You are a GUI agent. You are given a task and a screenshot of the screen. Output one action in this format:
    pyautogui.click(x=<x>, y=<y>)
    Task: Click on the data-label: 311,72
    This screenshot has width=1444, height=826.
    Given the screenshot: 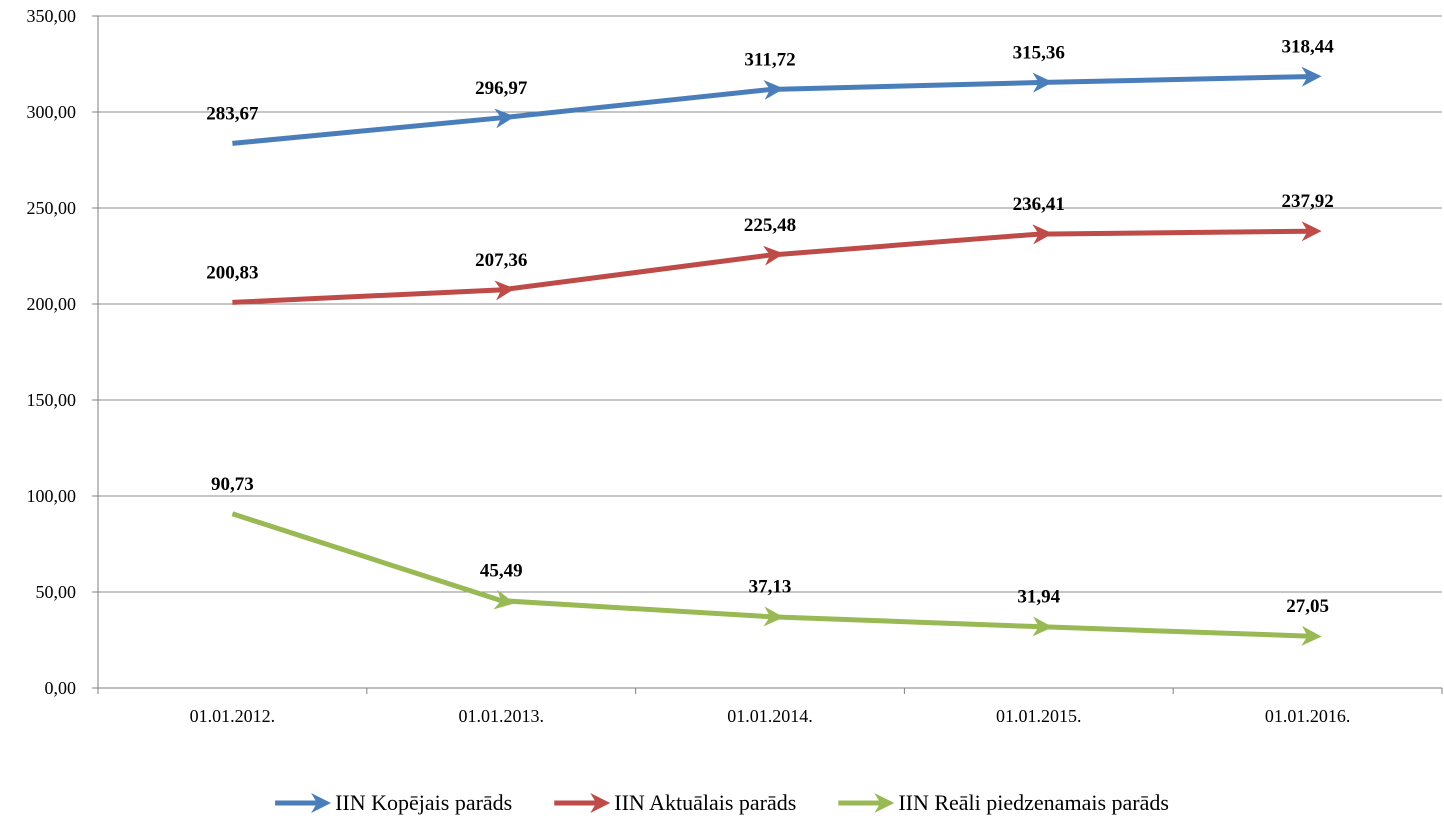 What is the action you would take?
    pyautogui.click(x=769, y=59)
    